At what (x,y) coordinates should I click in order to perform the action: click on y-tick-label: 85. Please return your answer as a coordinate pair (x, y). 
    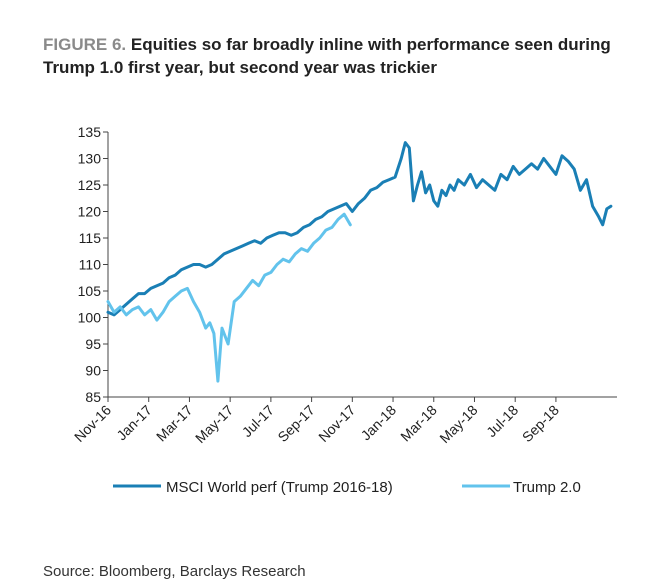
    Looking at the image, I should click on (93, 397).